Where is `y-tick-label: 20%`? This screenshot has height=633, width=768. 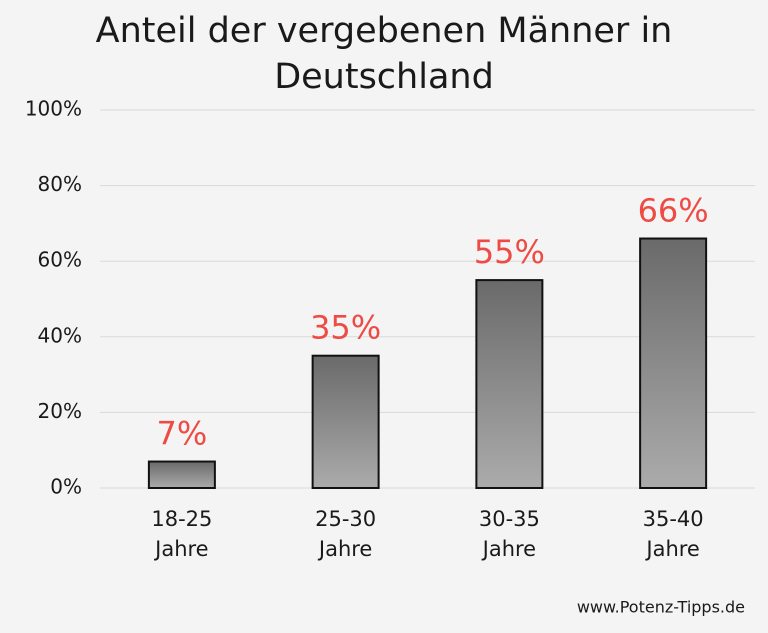 y-tick-label: 20% is located at coordinates (60, 411).